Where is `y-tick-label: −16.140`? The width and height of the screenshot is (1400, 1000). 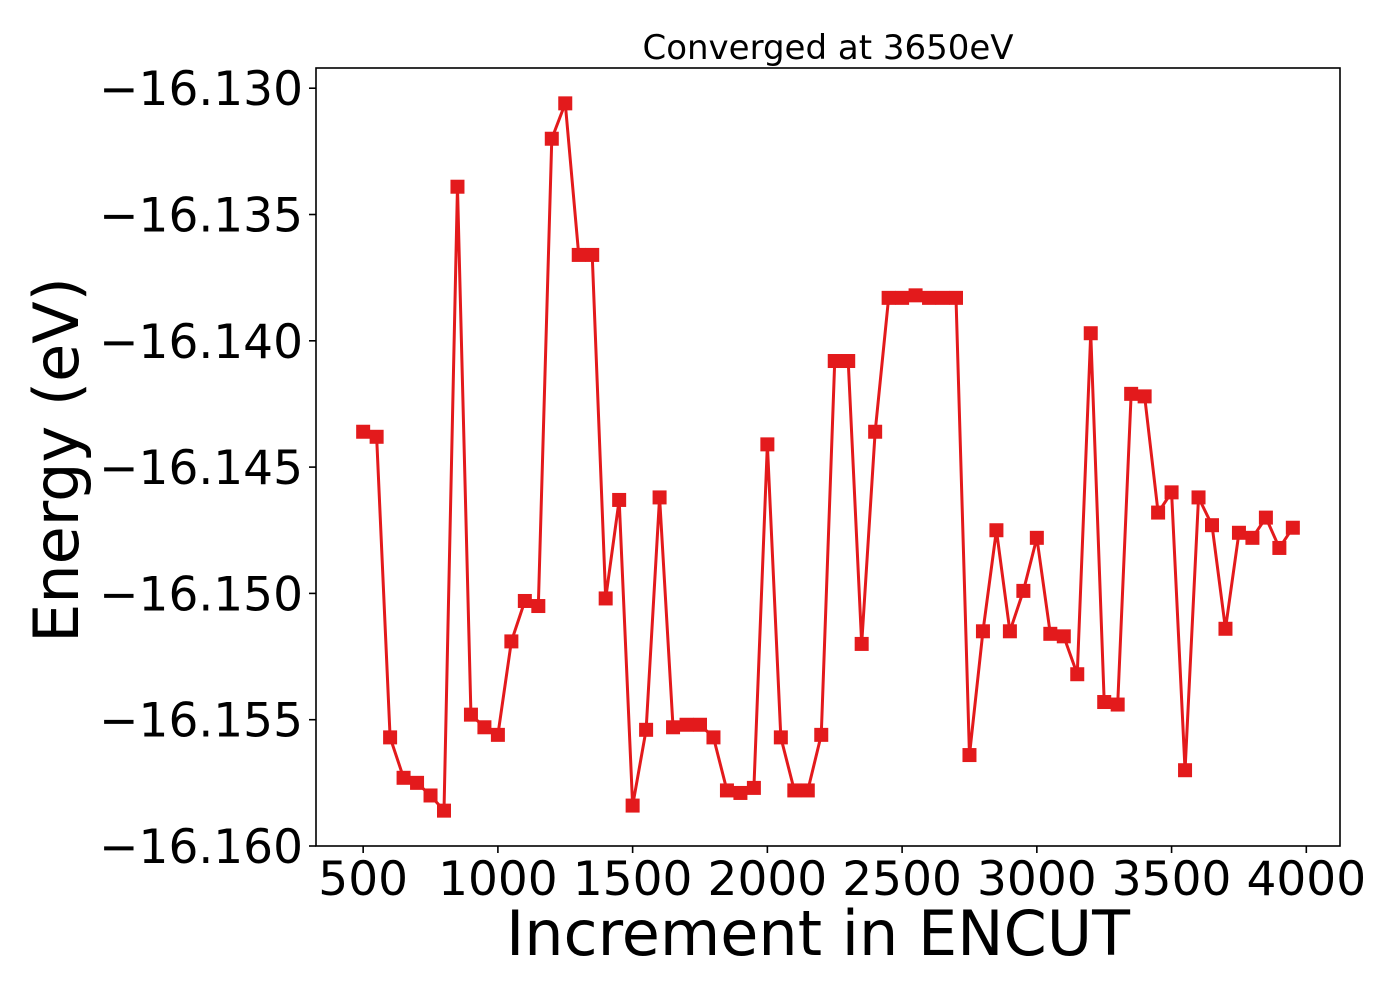 y-tick-label: −16.140 is located at coordinates (201, 342).